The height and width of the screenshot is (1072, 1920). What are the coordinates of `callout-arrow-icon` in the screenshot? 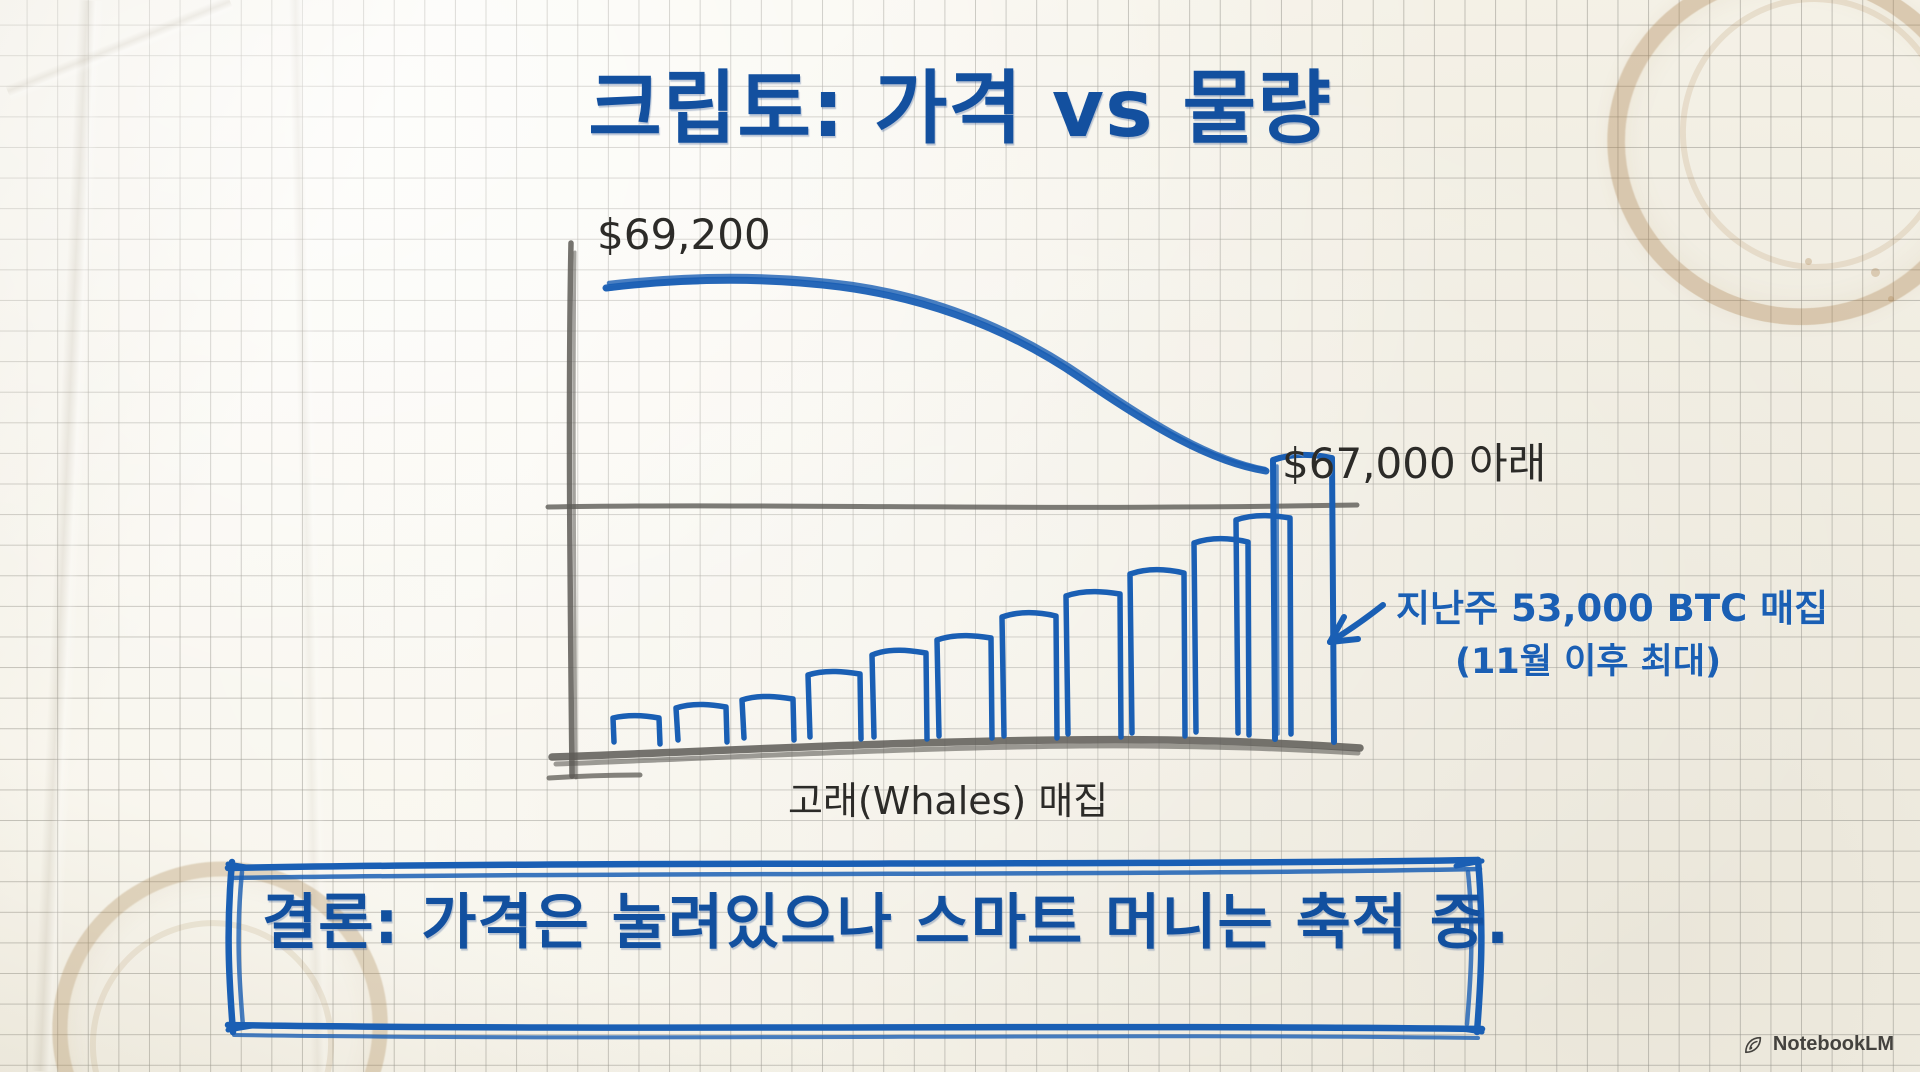 It's located at (1356, 623).